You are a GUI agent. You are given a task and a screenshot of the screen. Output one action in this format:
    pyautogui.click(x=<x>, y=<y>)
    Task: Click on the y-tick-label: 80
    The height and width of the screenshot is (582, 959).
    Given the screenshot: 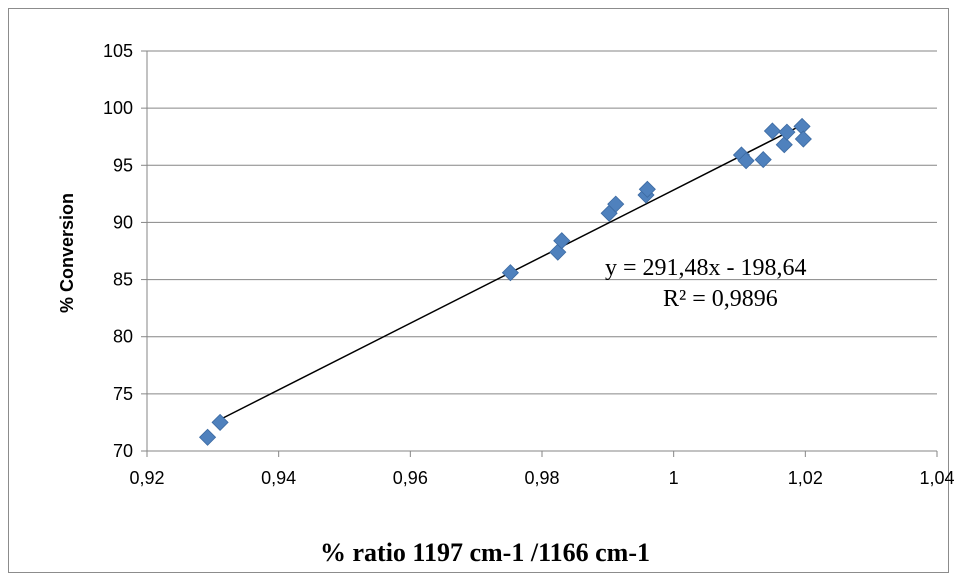 What is the action you would take?
    pyautogui.click(x=123, y=337)
    